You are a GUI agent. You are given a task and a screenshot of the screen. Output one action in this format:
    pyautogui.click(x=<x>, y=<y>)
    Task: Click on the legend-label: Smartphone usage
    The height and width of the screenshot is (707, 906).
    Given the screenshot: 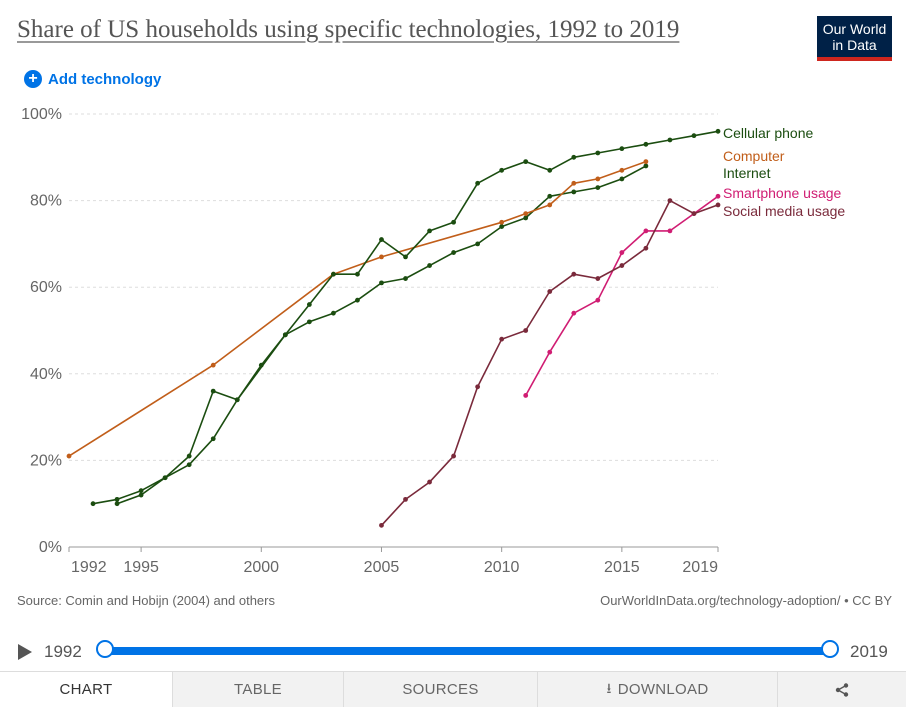 What is the action you would take?
    pyautogui.click(x=782, y=193)
    